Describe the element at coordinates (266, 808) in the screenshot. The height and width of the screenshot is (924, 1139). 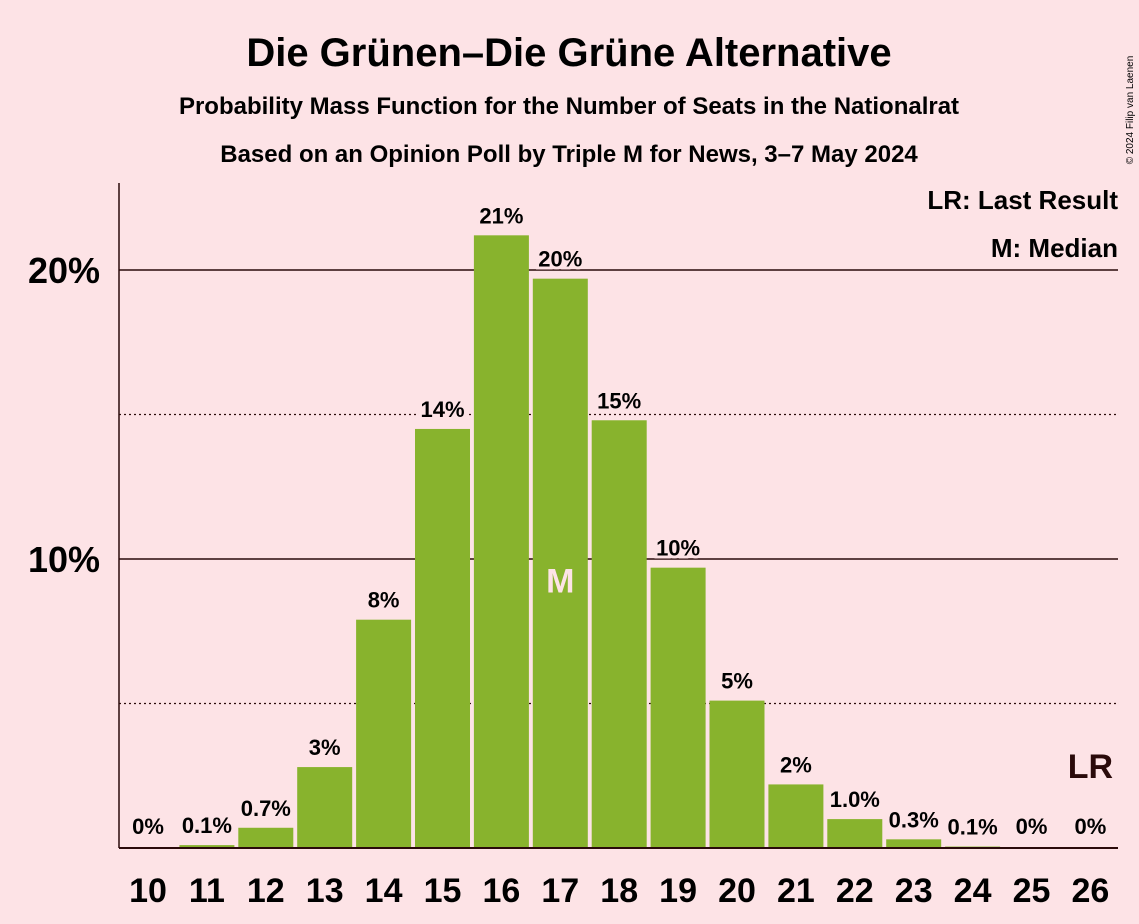
I see `bar-label-12: 0.7%` at that location.